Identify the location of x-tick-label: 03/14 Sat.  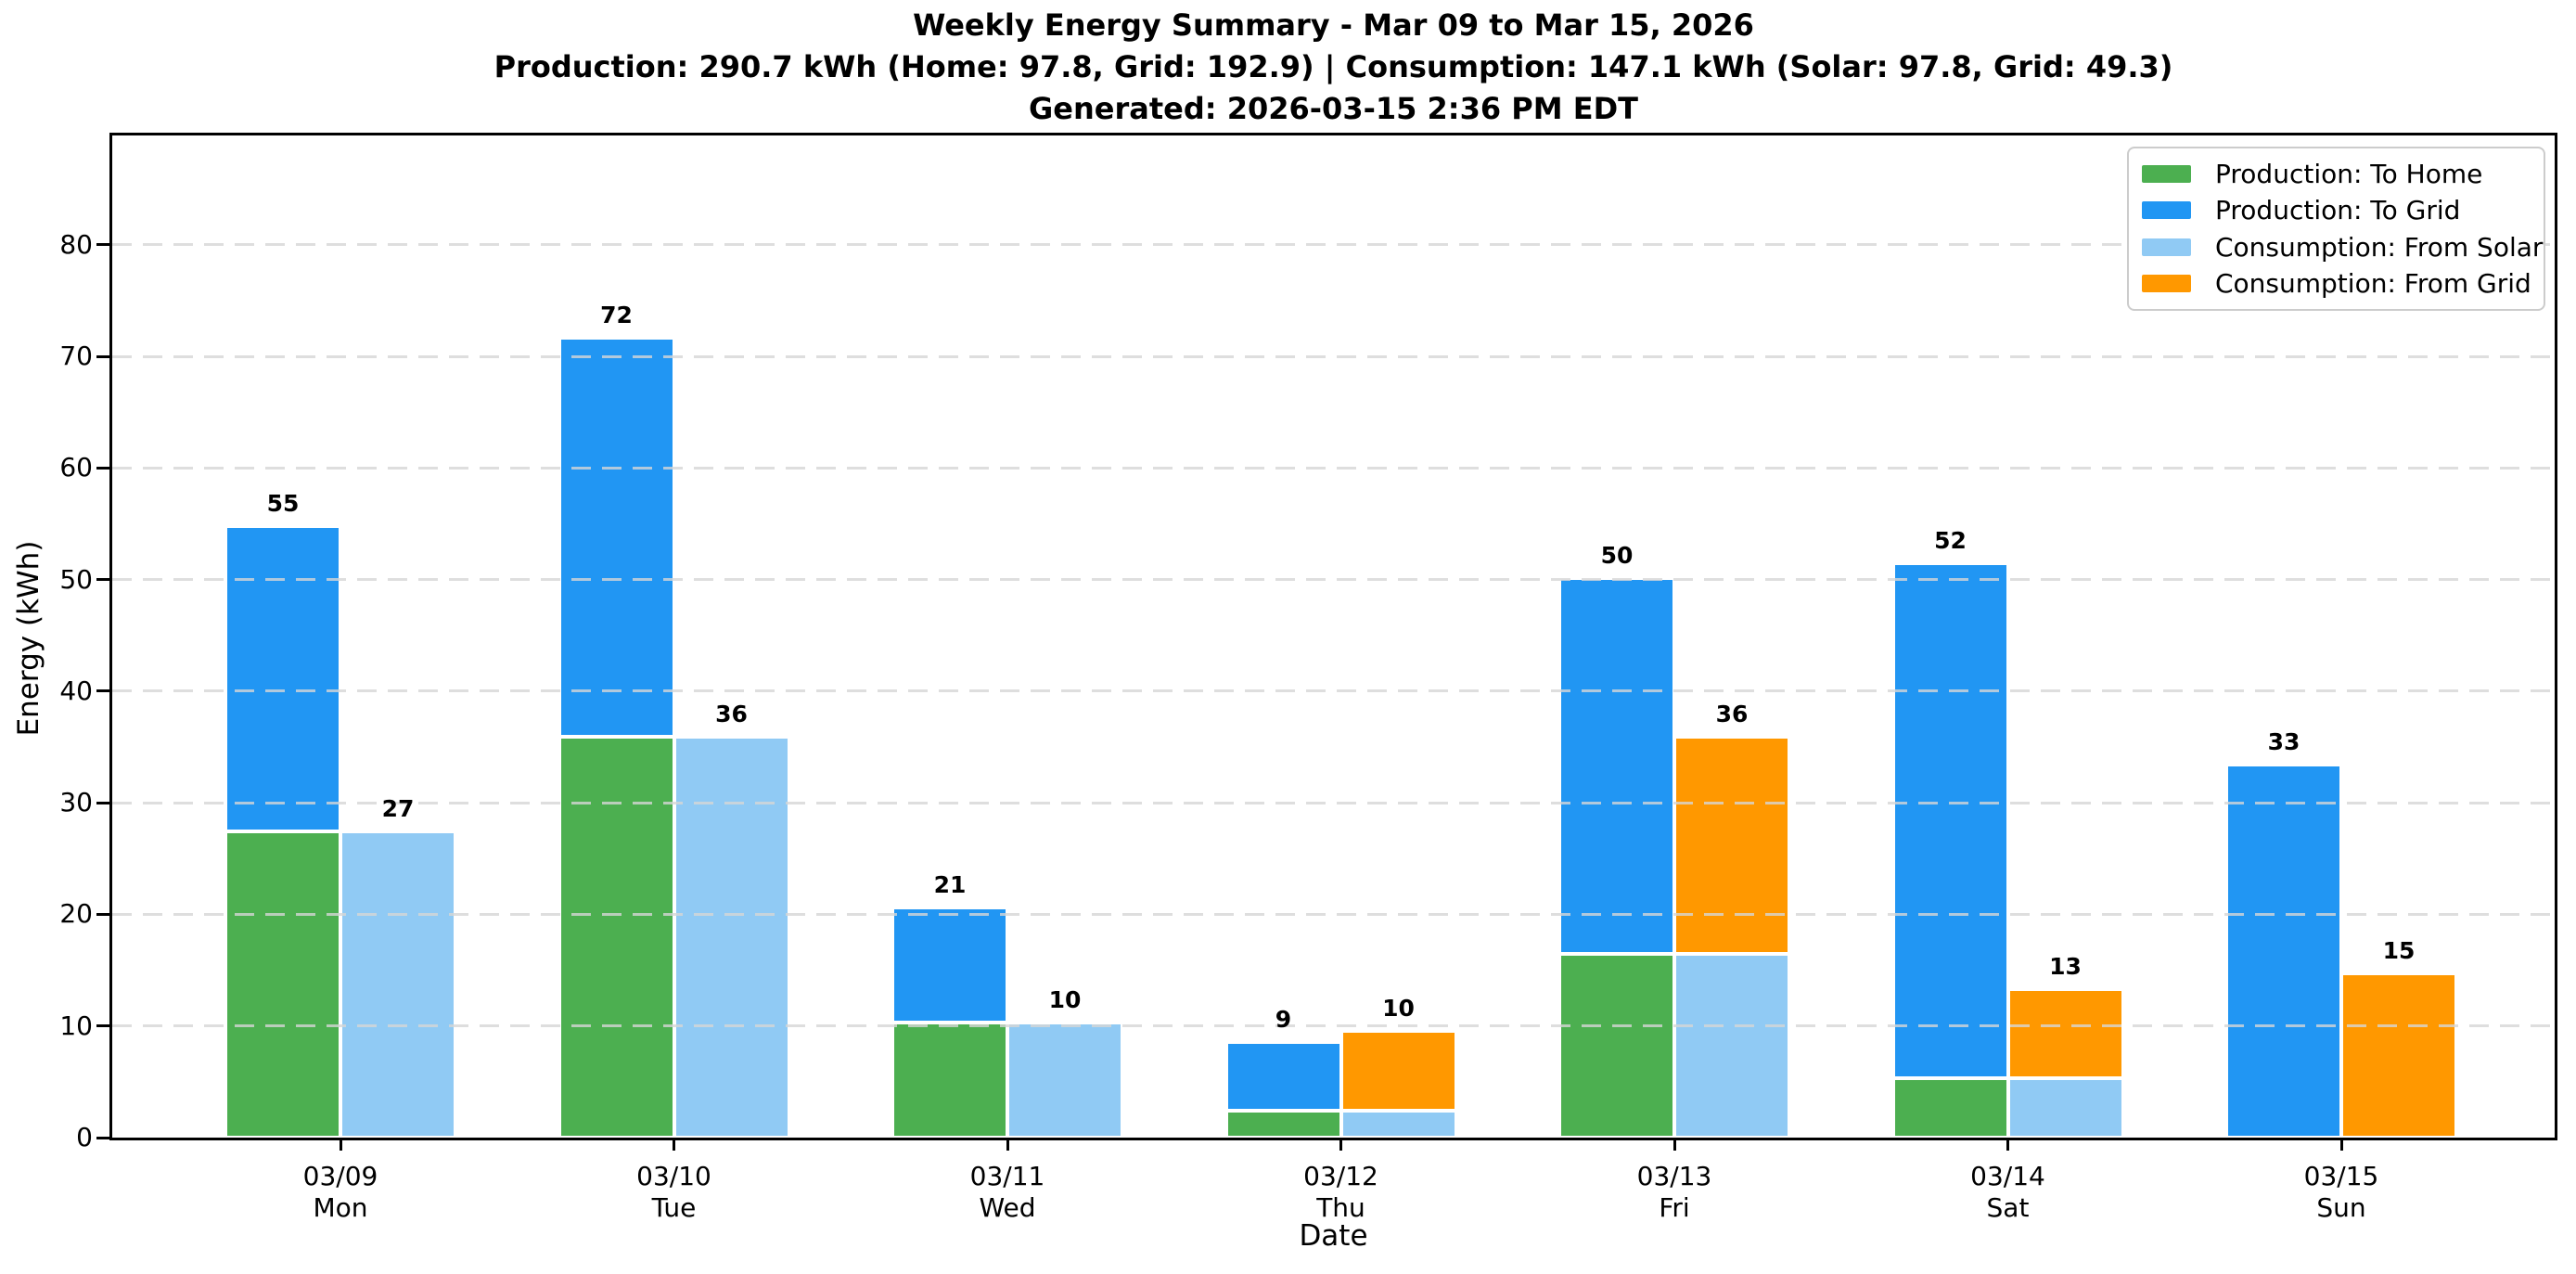
(2008, 1192).